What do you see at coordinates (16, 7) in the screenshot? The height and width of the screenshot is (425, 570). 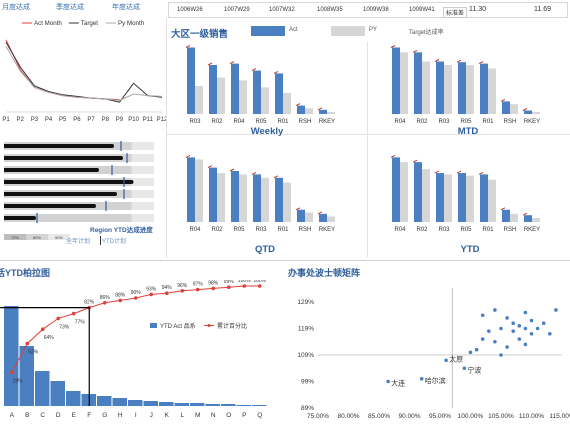 I see `tab-monthly: 月度达成` at bounding box center [16, 7].